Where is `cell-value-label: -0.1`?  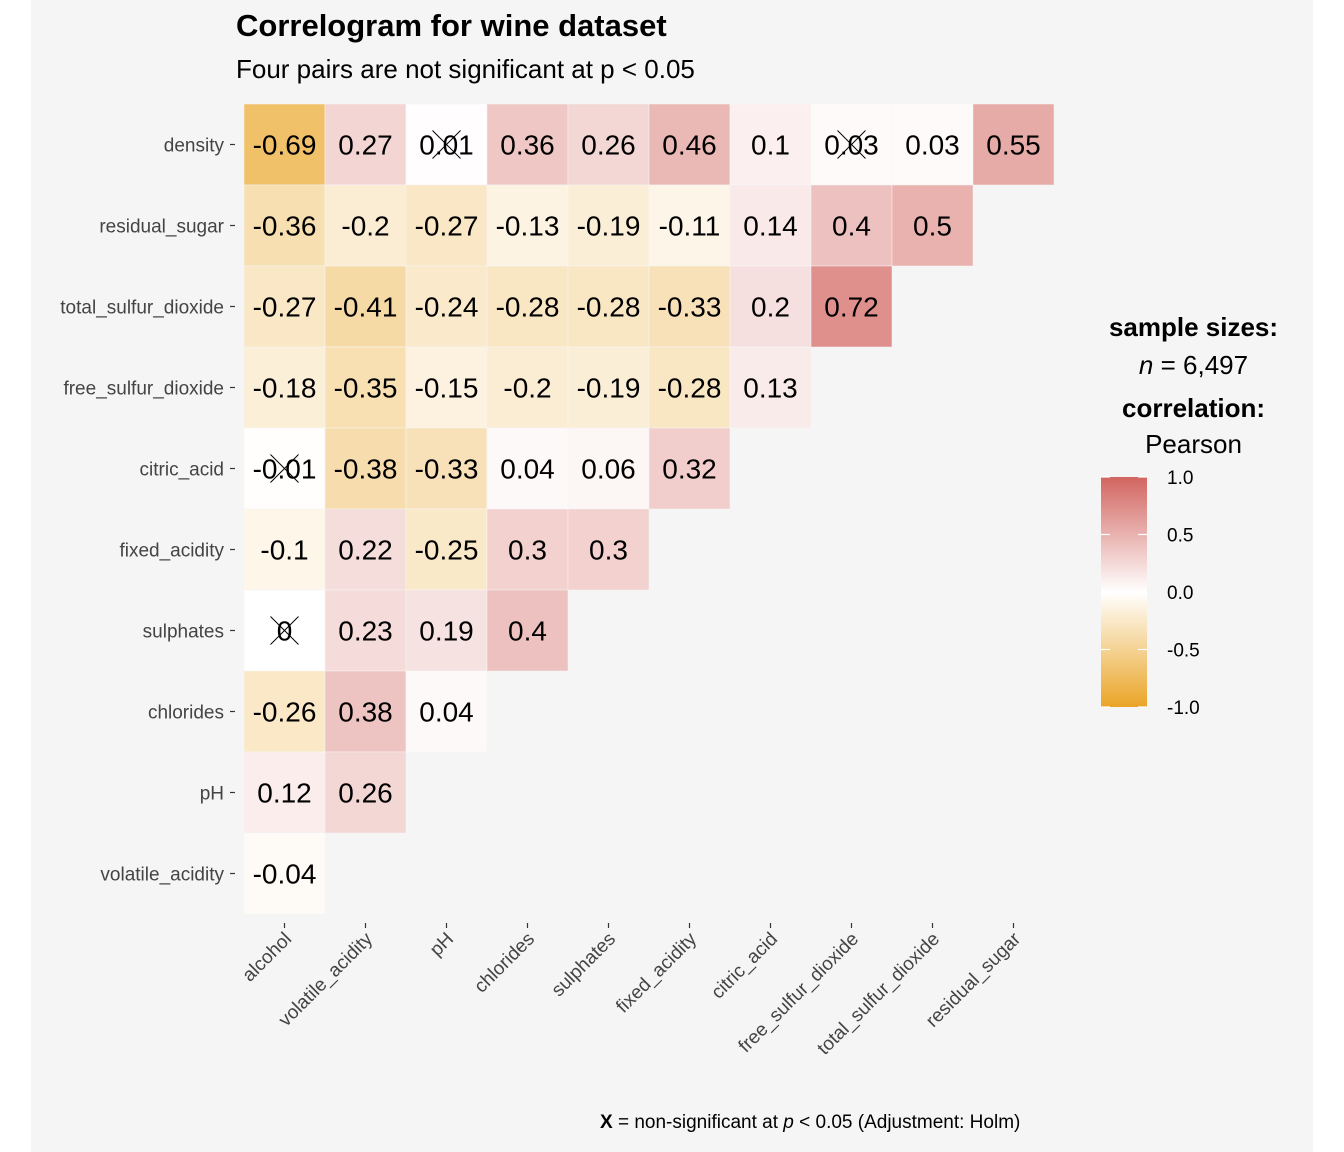
cell-value-label: -0.1 is located at coordinates (284, 550).